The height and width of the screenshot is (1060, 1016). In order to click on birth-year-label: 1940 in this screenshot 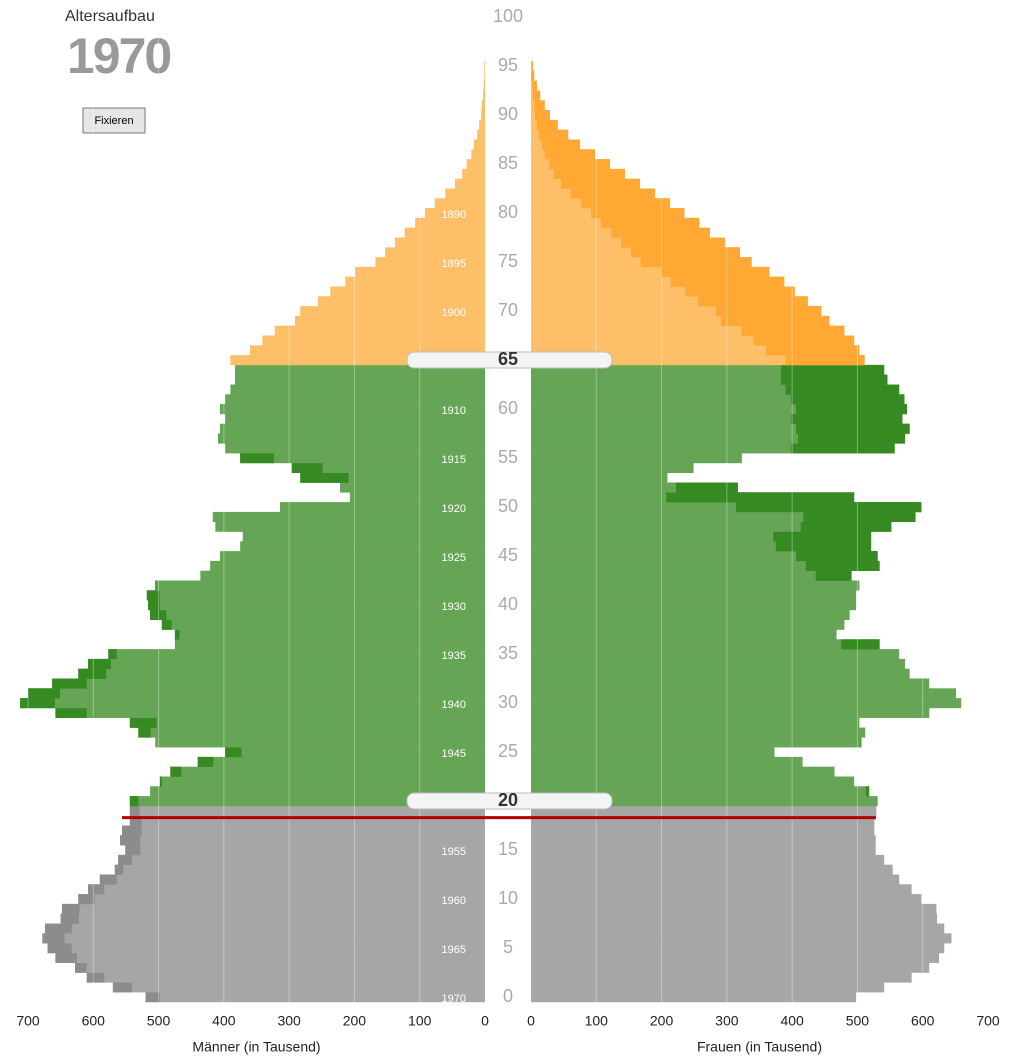, I will do `click(454, 705)`.